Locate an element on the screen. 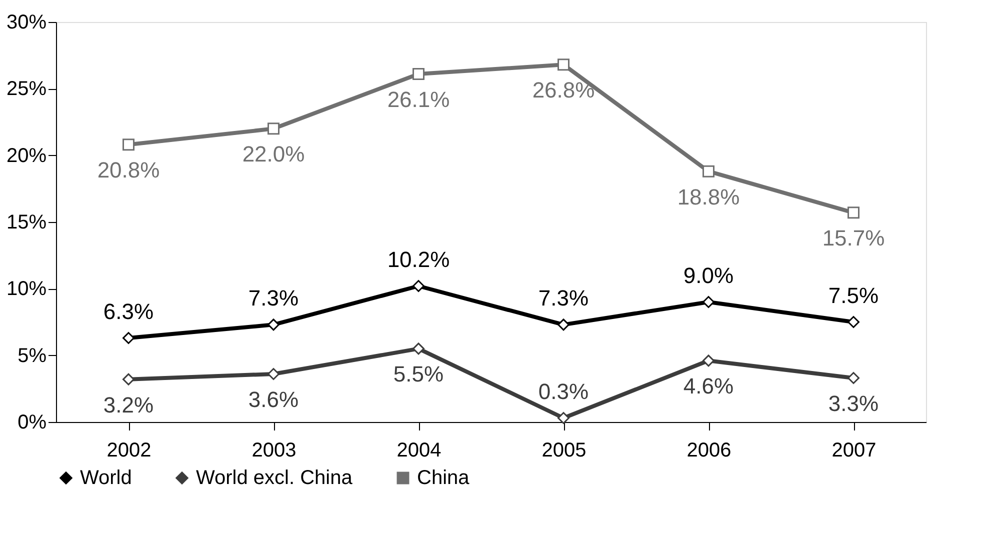  data-label: 3.6% is located at coordinates (273, 399).